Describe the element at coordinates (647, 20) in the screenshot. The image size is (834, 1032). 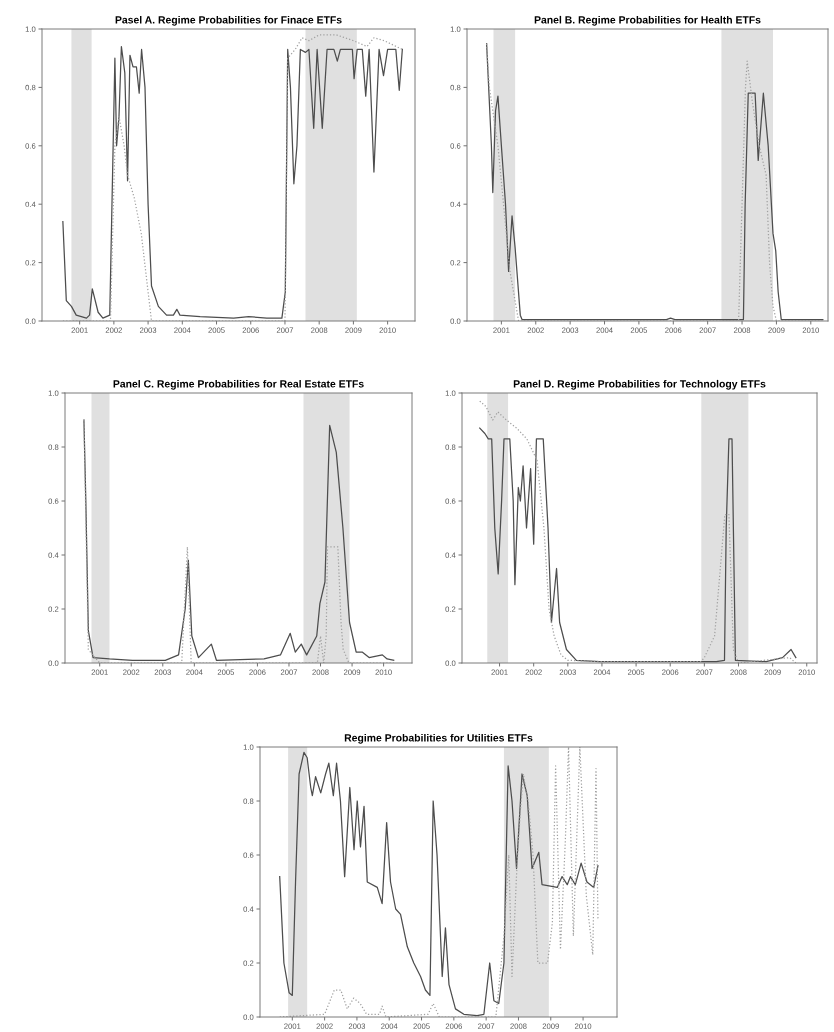
I see `chart-title: Panel B. Regime Probabilities for Health ETFs` at that location.